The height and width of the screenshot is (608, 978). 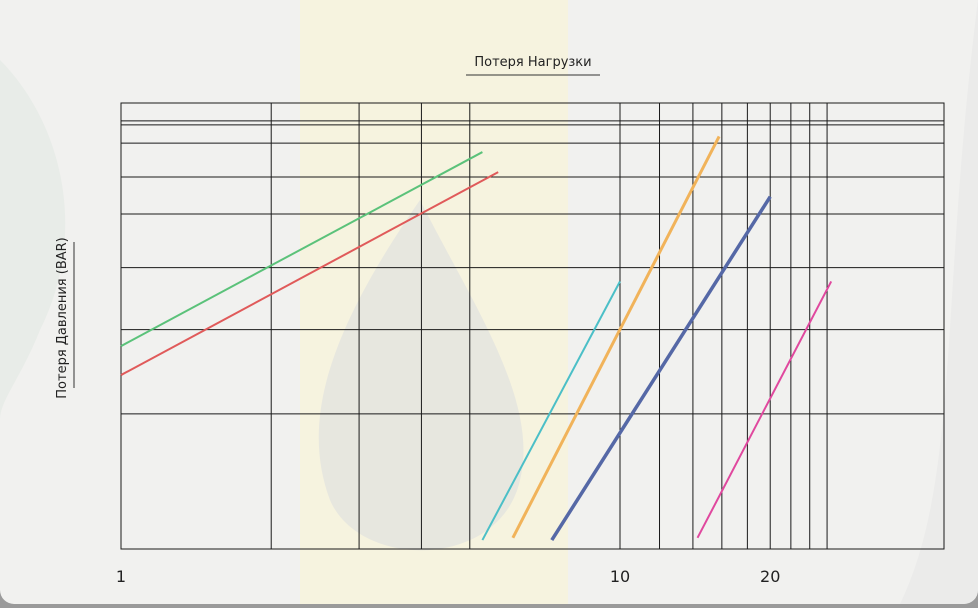 I want to click on x-axis-ticks: 1 10 20, so click(x=448, y=576).